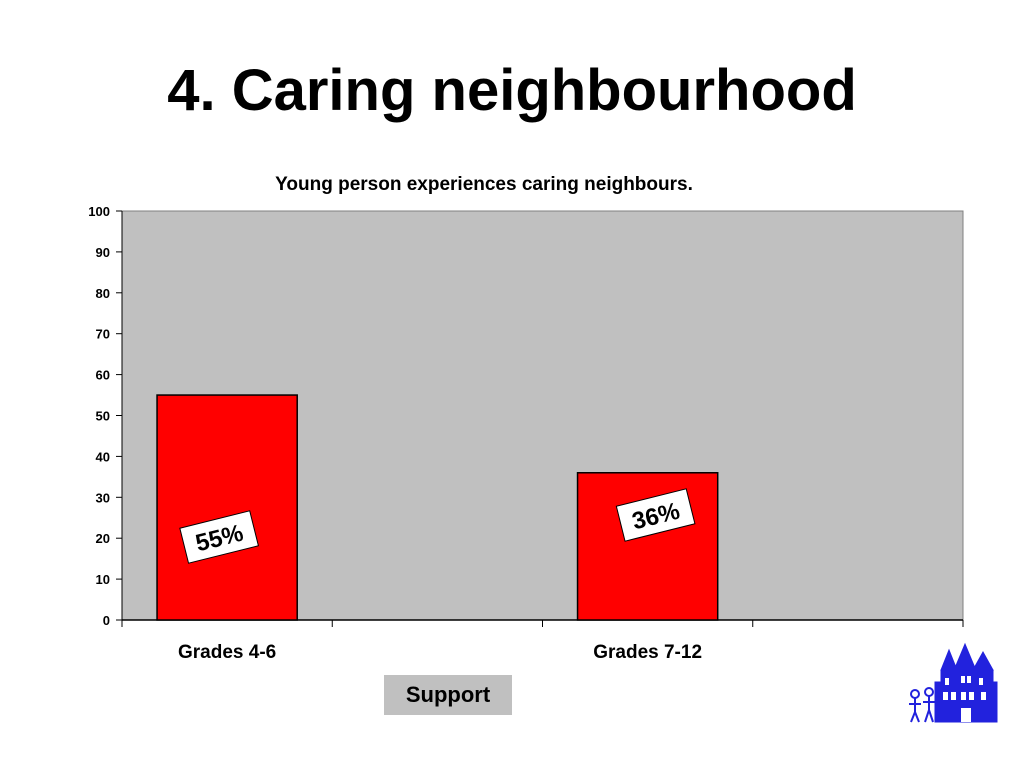  What do you see at coordinates (512, 90) in the screenshot?
I see `slide-title: 4. Caring neighbourhood` at bounding box center [512, 90].